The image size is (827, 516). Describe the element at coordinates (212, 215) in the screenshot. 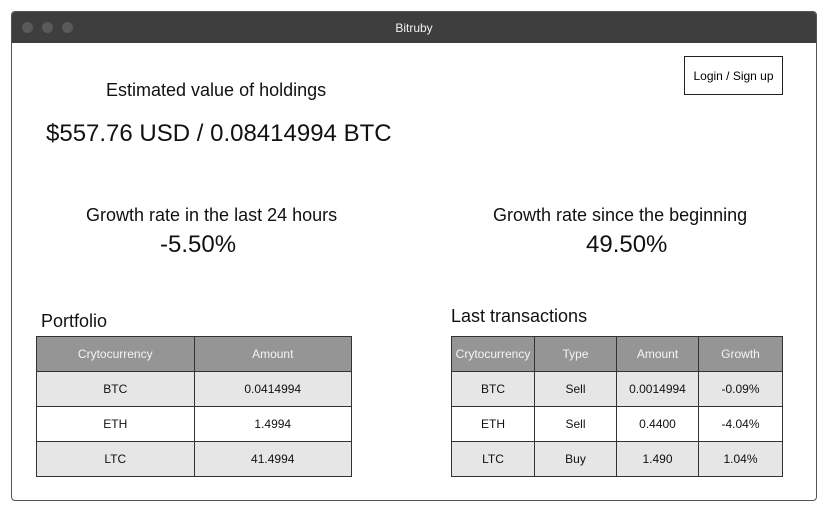

I see `growth-24h-title: Growth rate in the last 24 hours` at that location.